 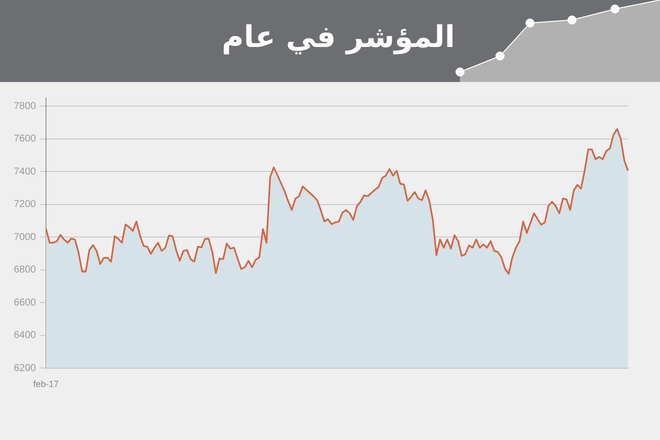 What do you see at coordinates (25, 204) in the screenshot?
I see `y-tick-label: 7200` at bounding box center [25, 204].